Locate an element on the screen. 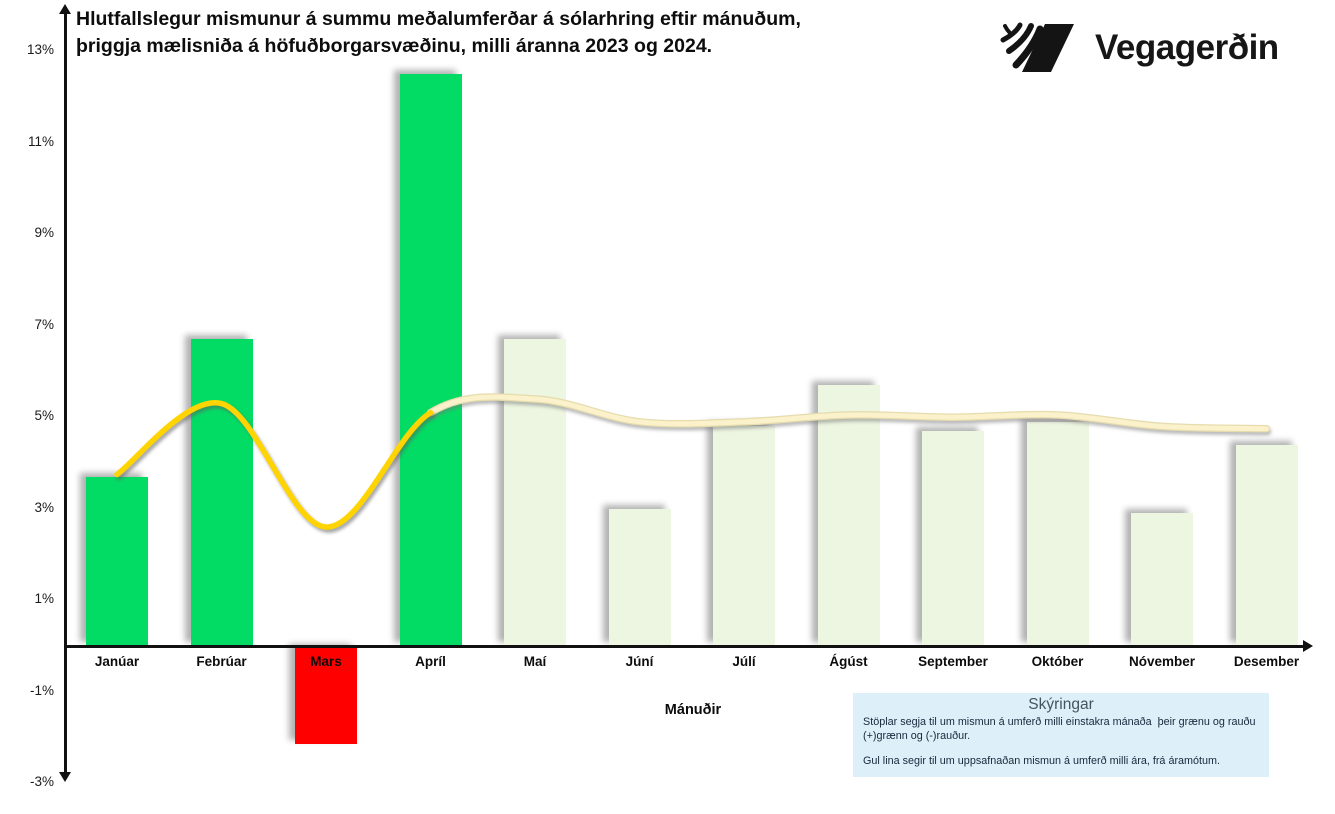 This screenshot has width=1335, height=814. x-axis is located at coordinates (684, 646).